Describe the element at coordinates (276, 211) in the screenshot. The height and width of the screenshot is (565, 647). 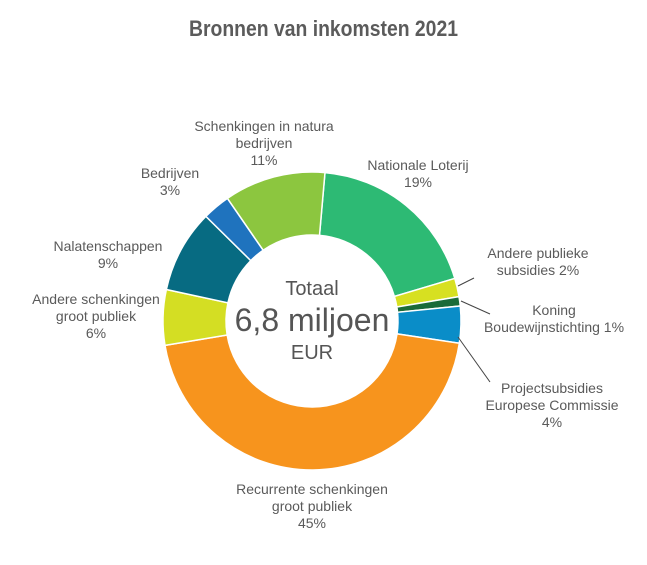
I see `slice-schenkingen-in-natura-bedrijven` at that location.